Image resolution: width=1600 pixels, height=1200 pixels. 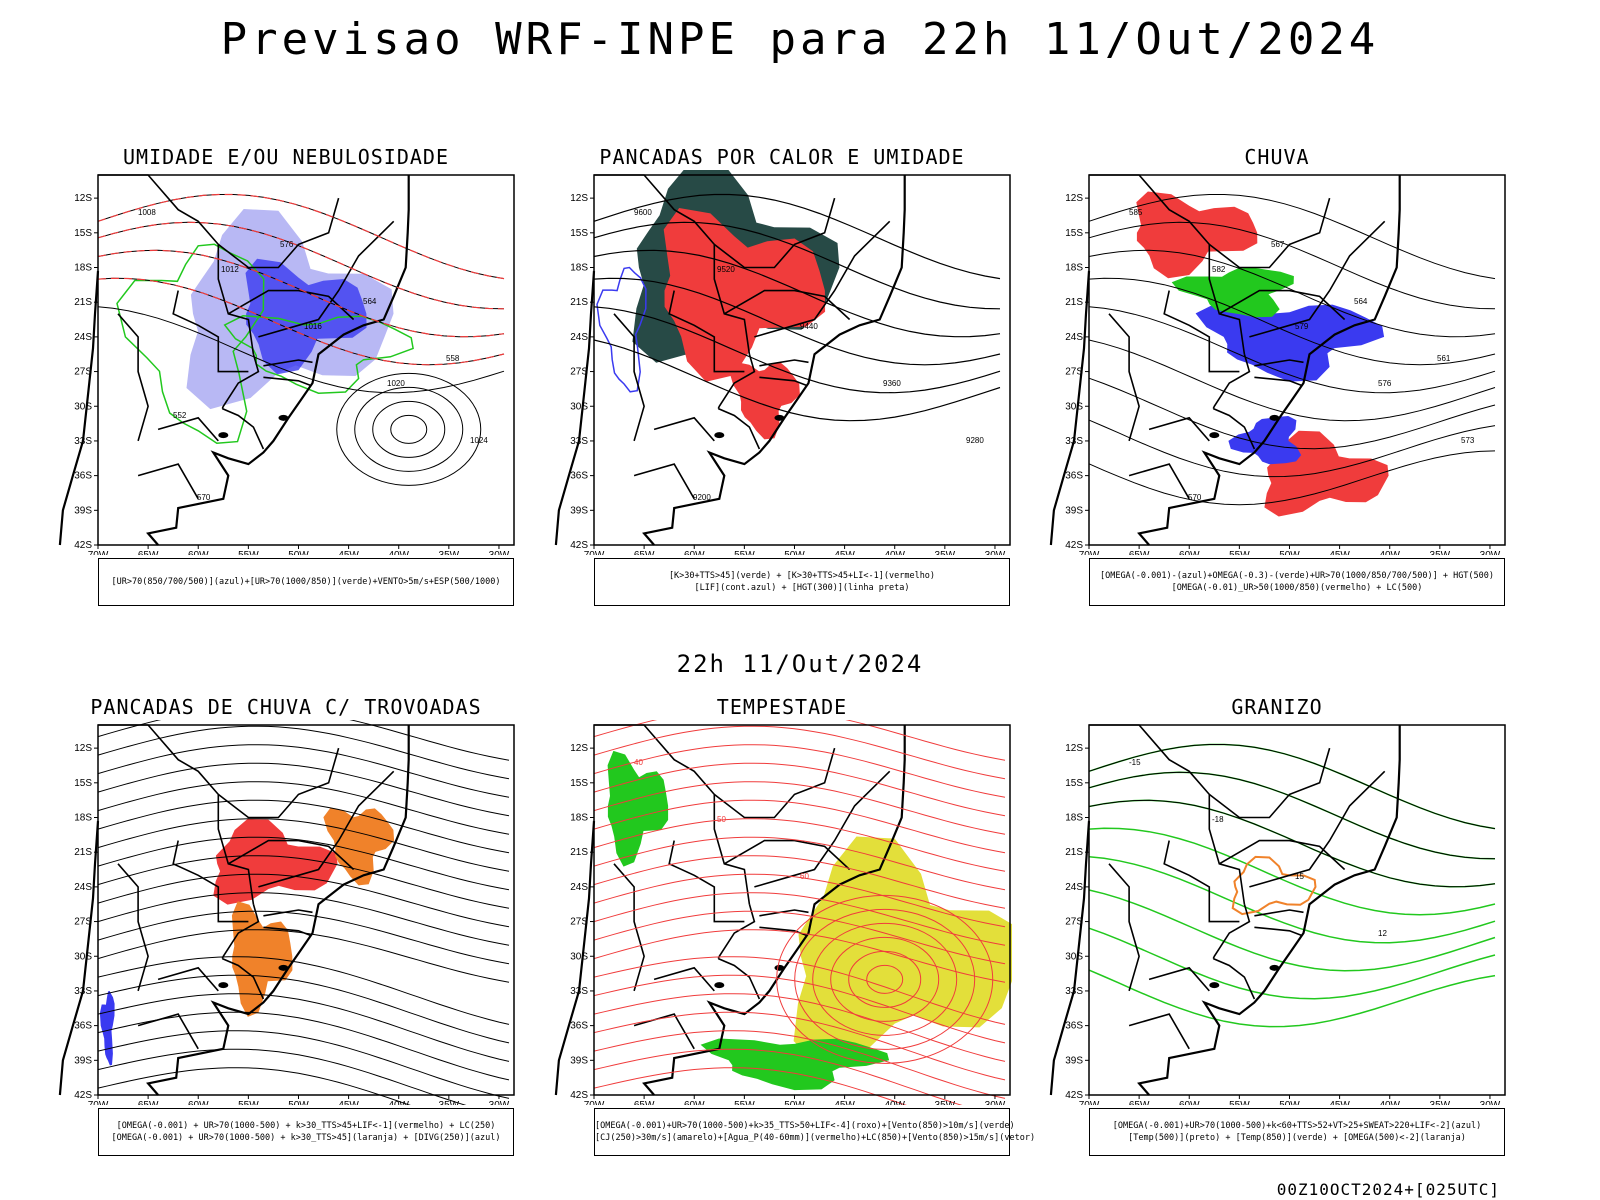 I want to click on coastline, so click(x=575, y=408).